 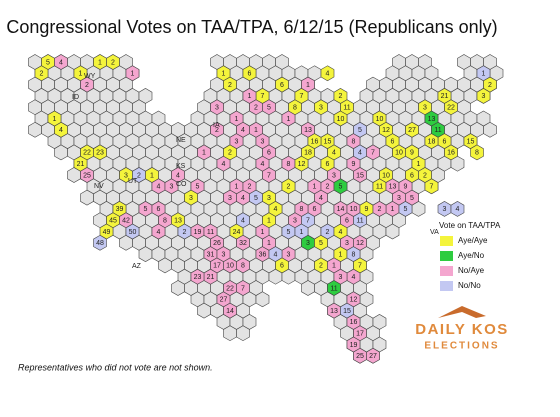 I want to click on district-label: 31, so click(x=211, y=254).